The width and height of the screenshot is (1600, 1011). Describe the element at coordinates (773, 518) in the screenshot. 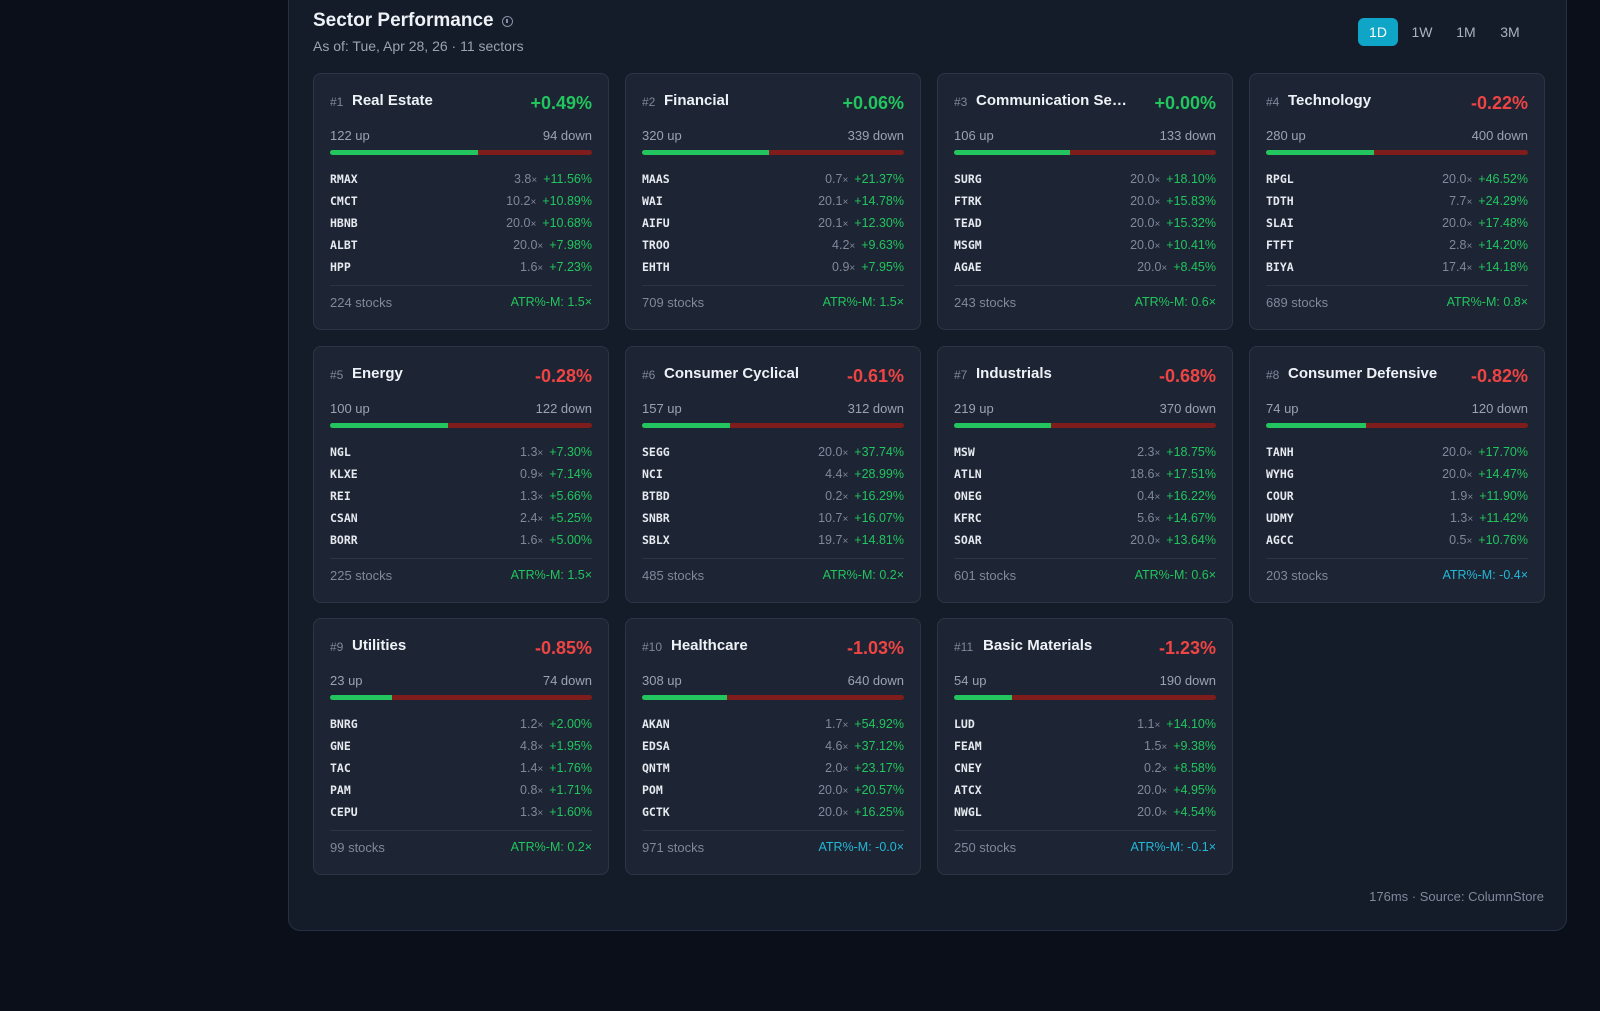

I see `ticker-row: SNBR 10.7× +16.07%` at that location.